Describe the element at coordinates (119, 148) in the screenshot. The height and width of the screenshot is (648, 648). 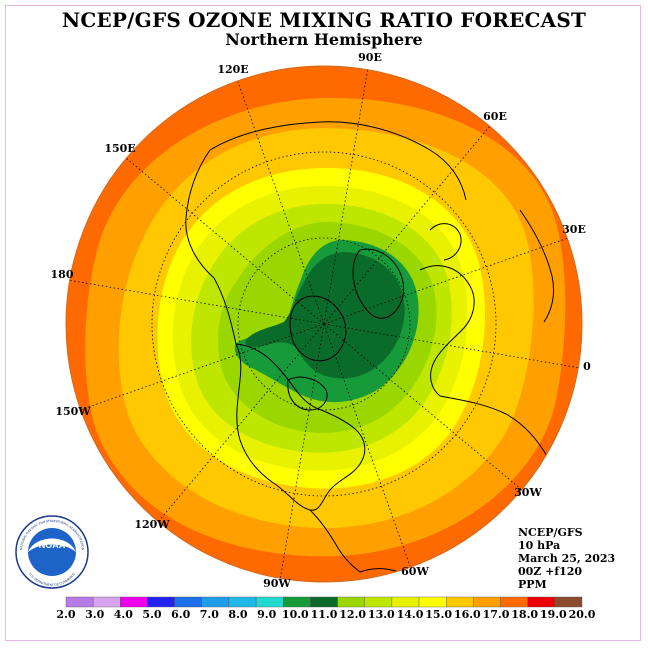
I see `lon-label-150E: 150E` at that location.